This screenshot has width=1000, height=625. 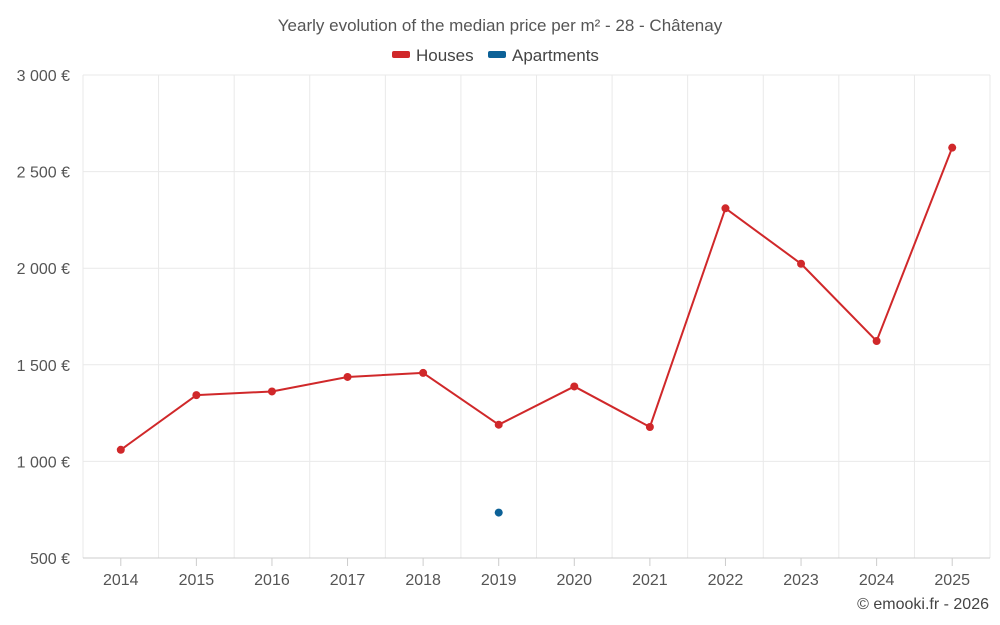 What do you see at coordinates (423, 580) in the screenshot?
I see `x-tick-label: 2018` at bounding box center [423, 580].